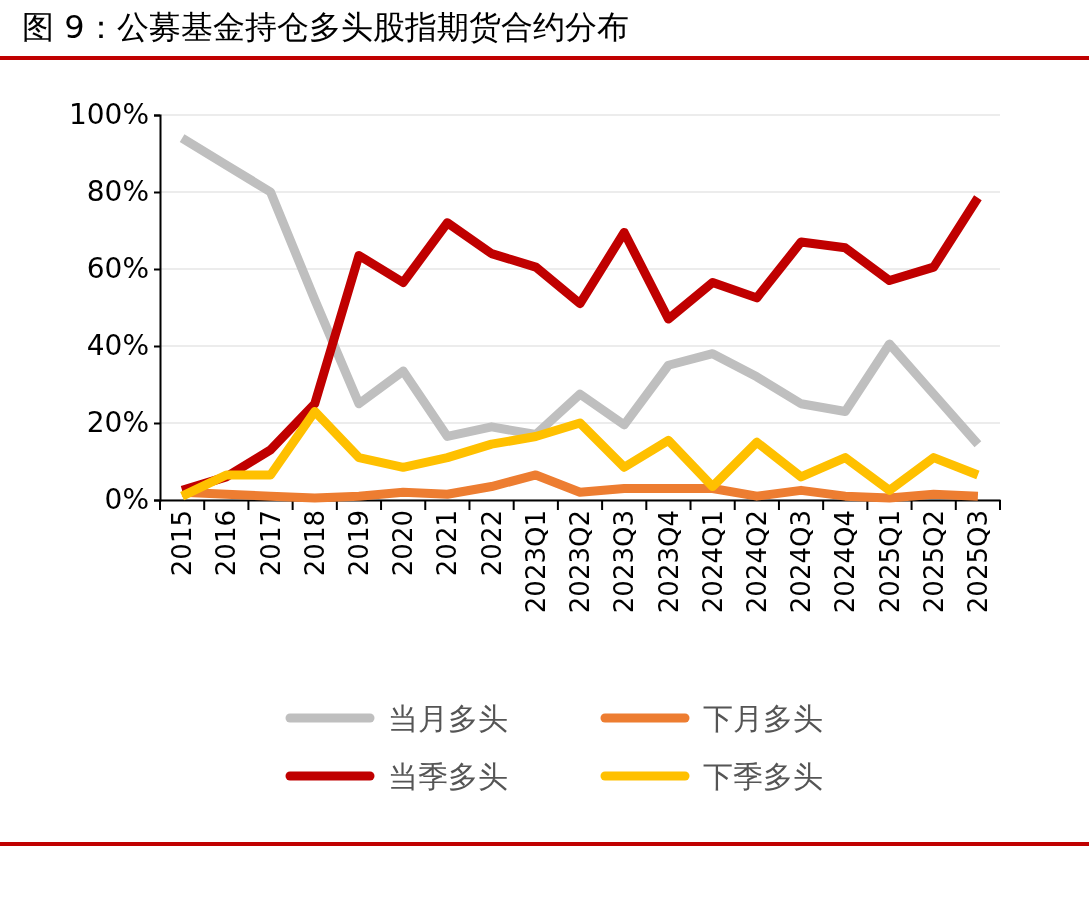 The image size is (1089, 914). Describe the element at coordinates (359, 543) in the screenshot. I see `x-tick-label: 2019` at that location.